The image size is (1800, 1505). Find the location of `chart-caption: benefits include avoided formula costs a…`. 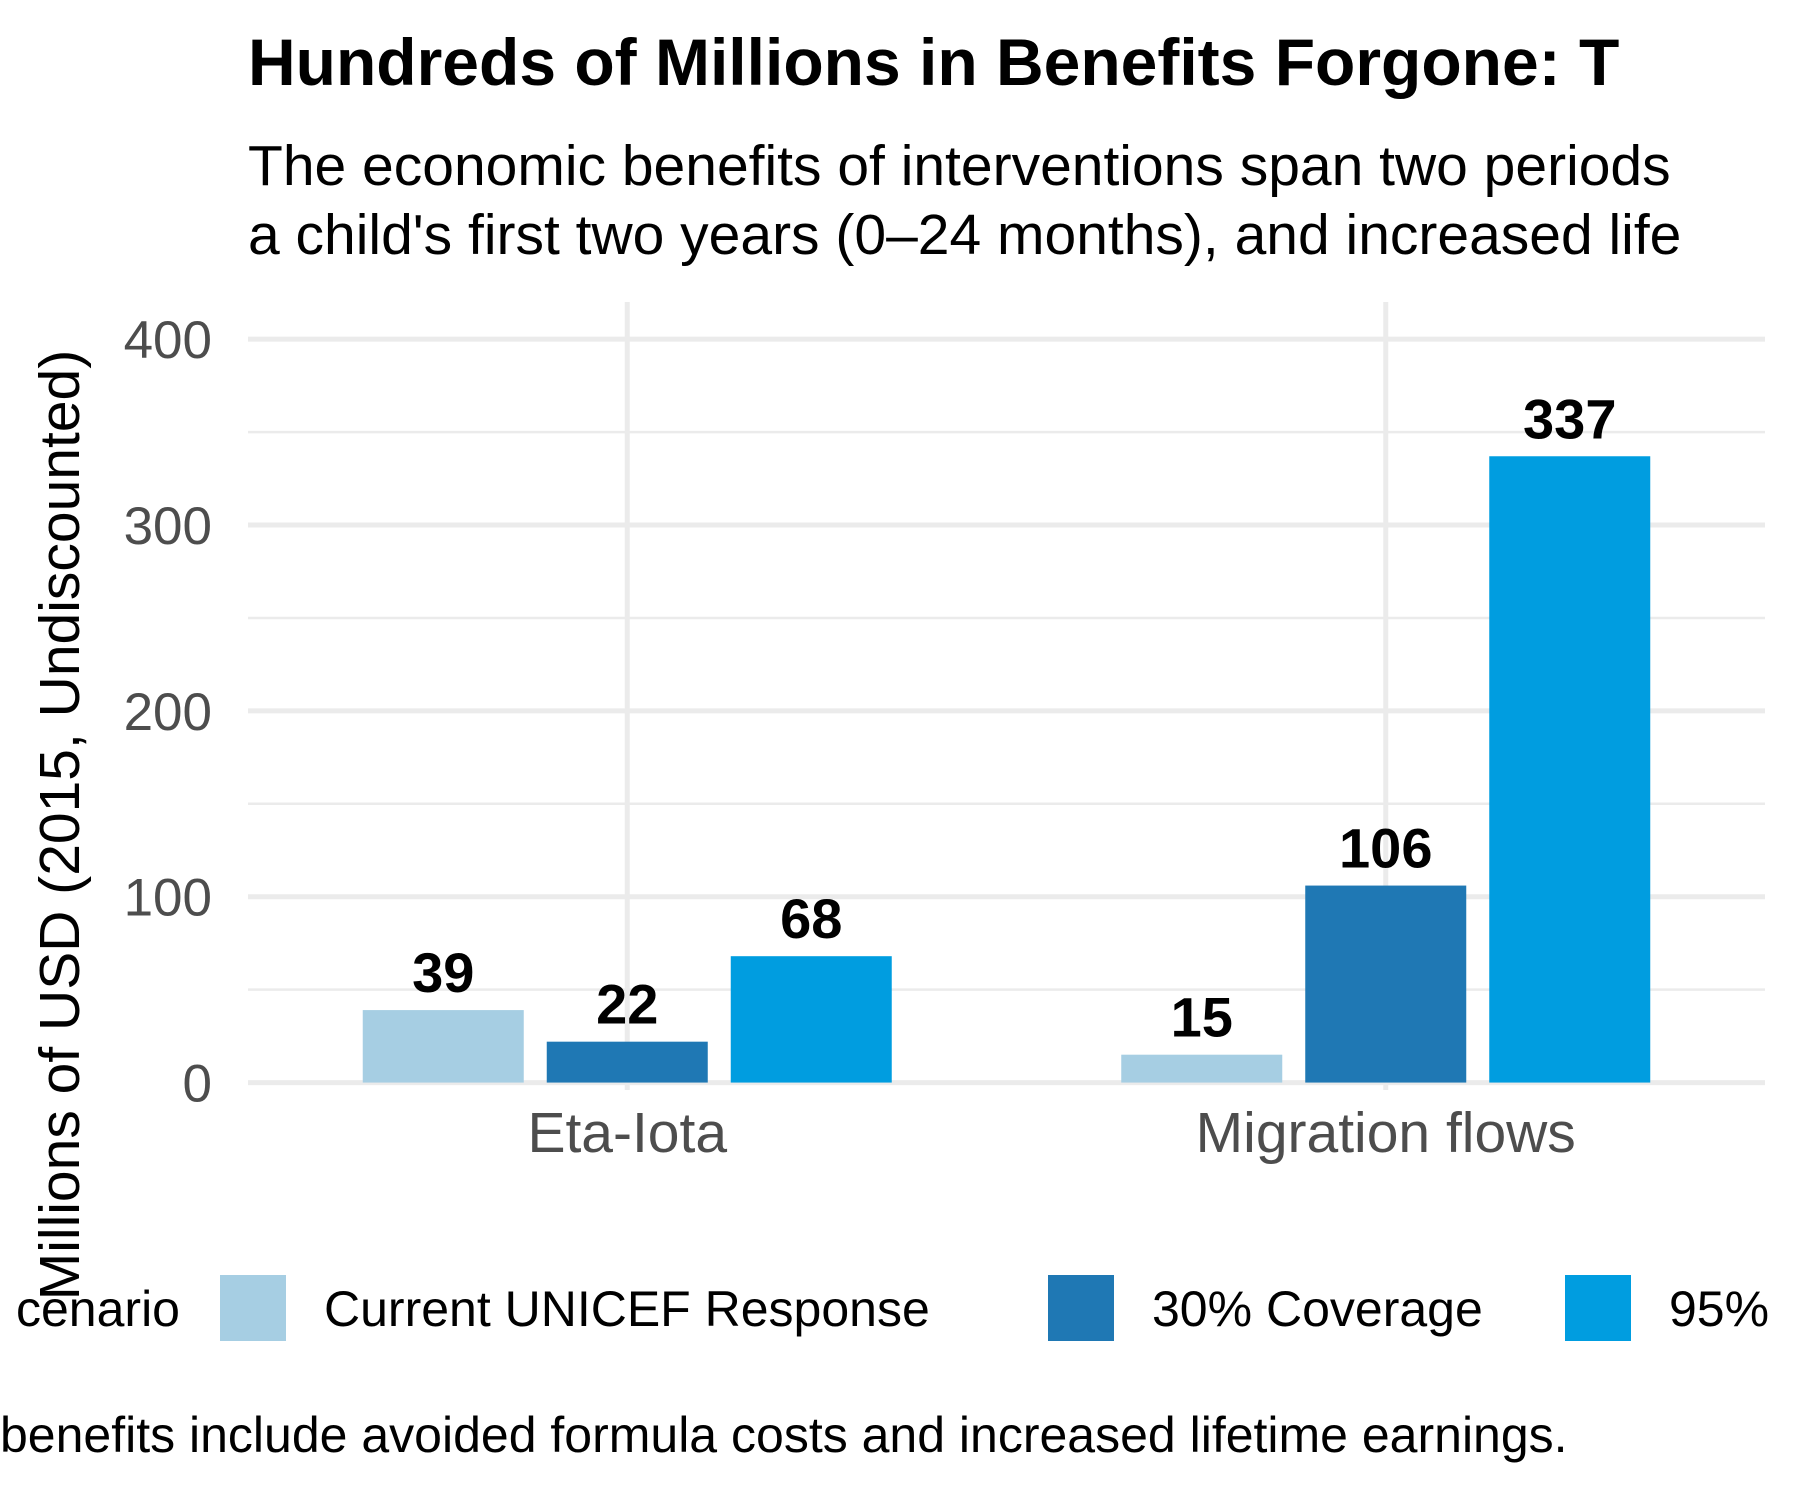

chart-caption: benefits include avoided formula costs a… is located at coordinates (784, 1435).